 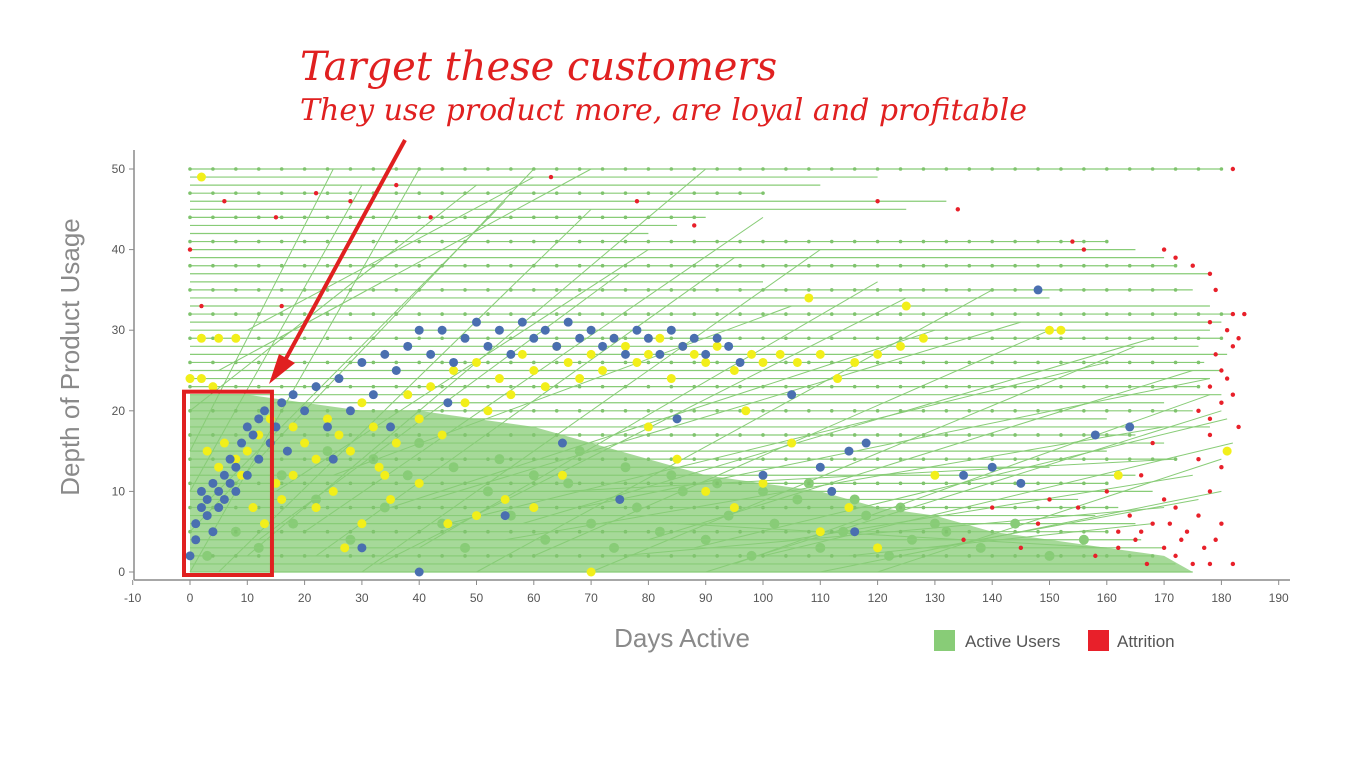 What do you see at coordinates (1049, 598) in the screenshot?
I see `x-tick-label: 150` at bounding box center [1049, 598].